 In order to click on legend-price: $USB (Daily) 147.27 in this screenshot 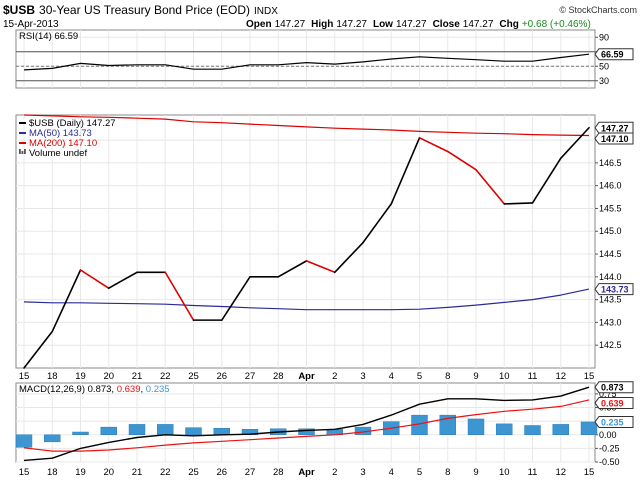, I will do `click(72, 123)`.